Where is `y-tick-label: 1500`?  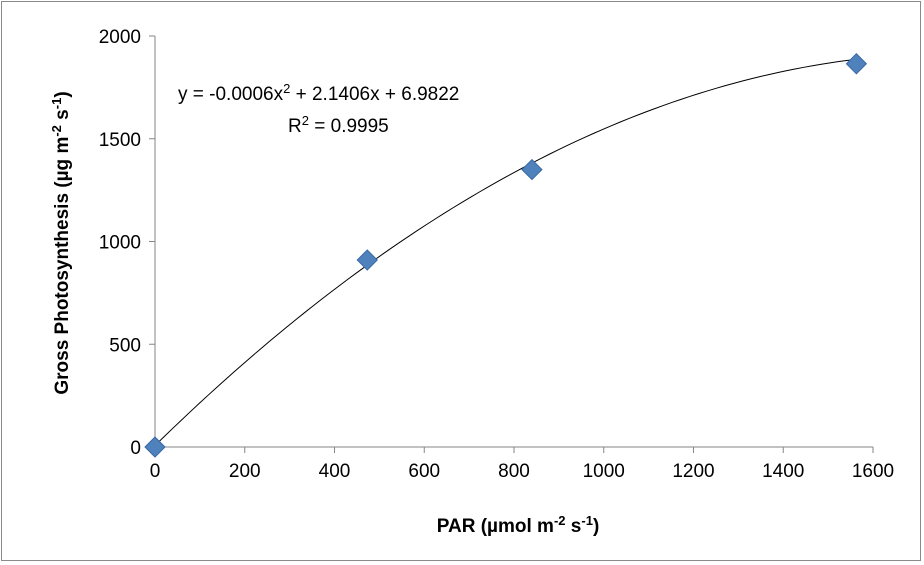 y-tick-label: 1500 is located at coordinates (120, 140).